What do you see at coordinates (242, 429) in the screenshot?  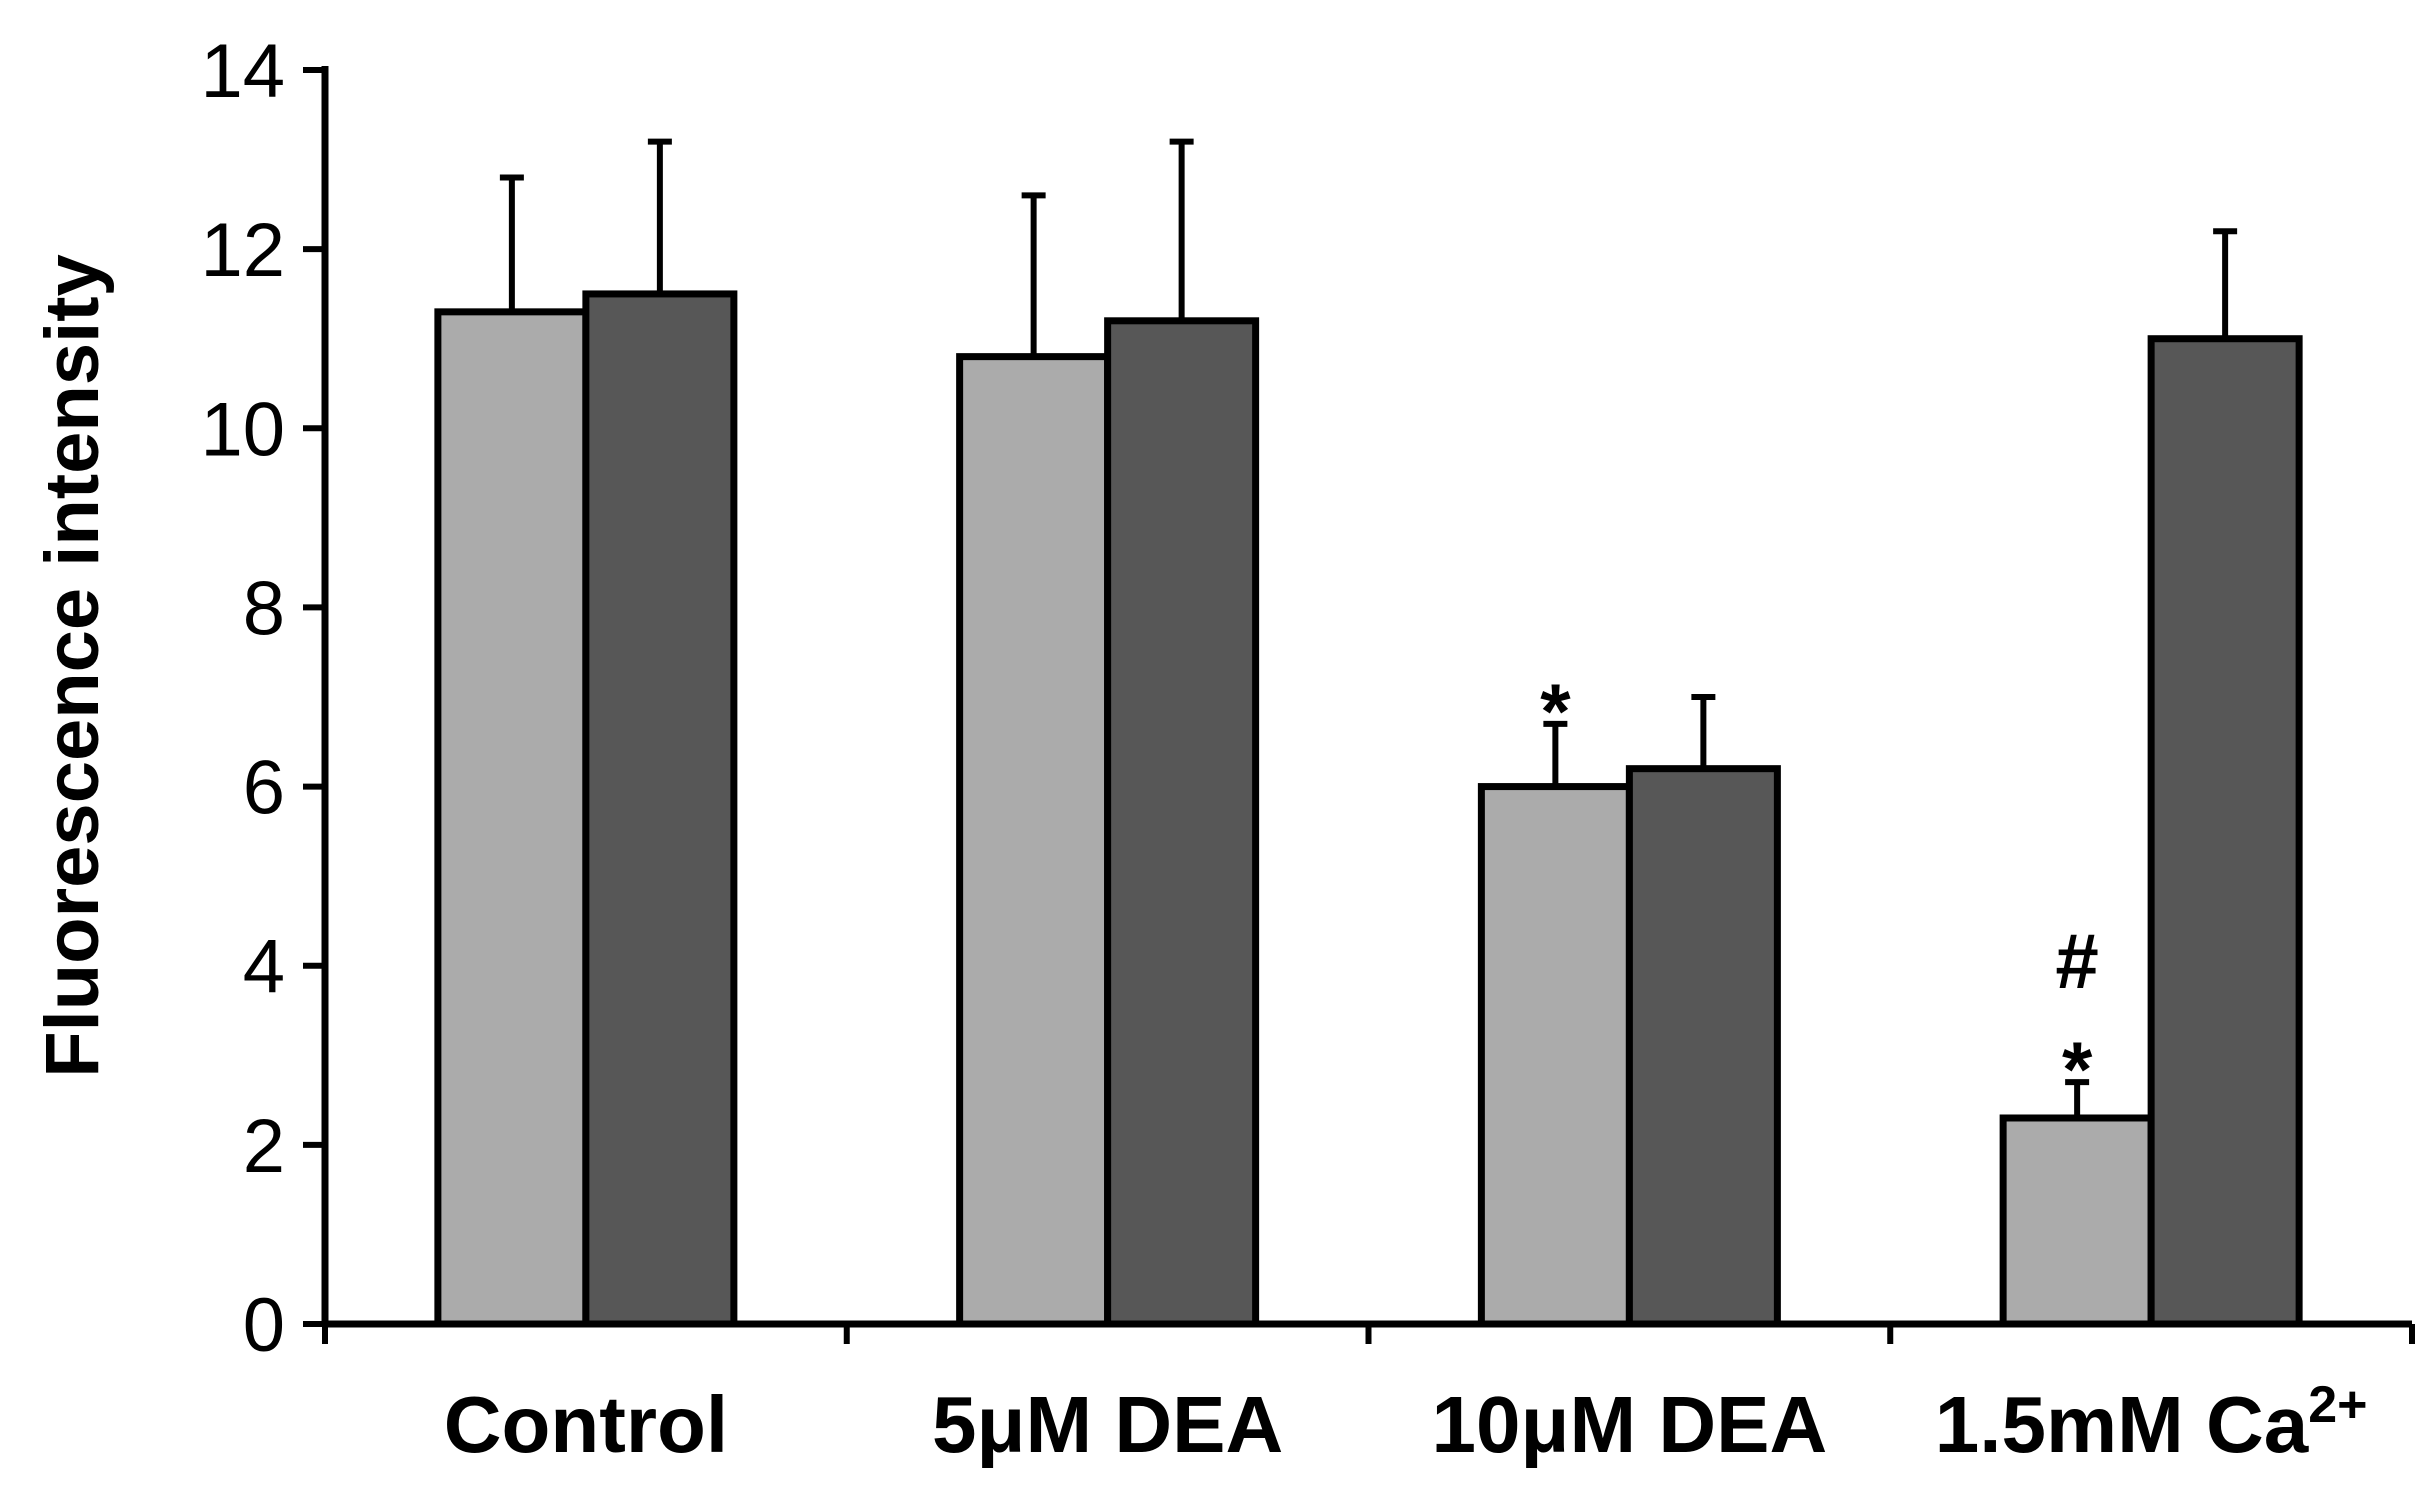 I see `y-tick-label: 10` at bounding box center [242, 429].